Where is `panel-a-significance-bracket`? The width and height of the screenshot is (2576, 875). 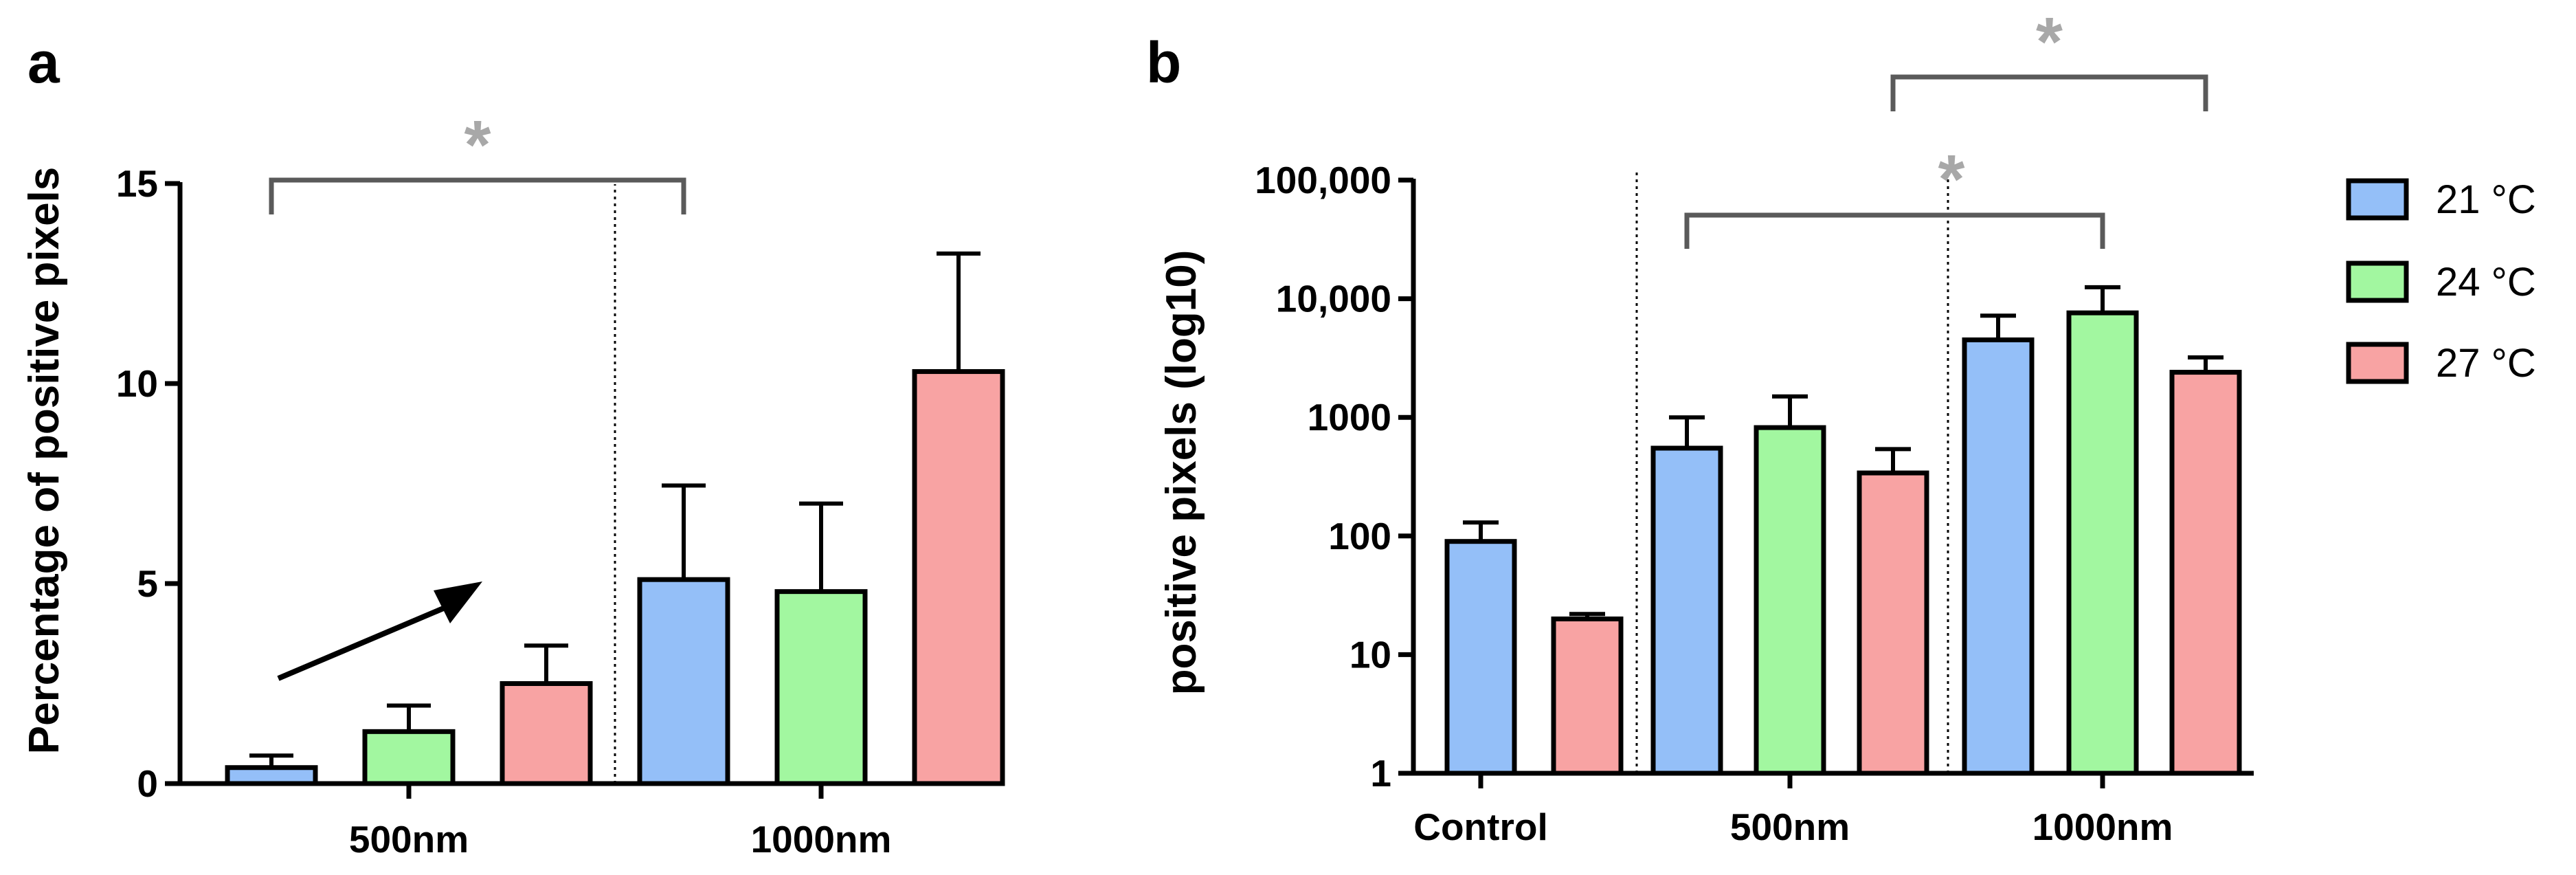 panel-a-significance-bracket is located at coordinates (477, 195).